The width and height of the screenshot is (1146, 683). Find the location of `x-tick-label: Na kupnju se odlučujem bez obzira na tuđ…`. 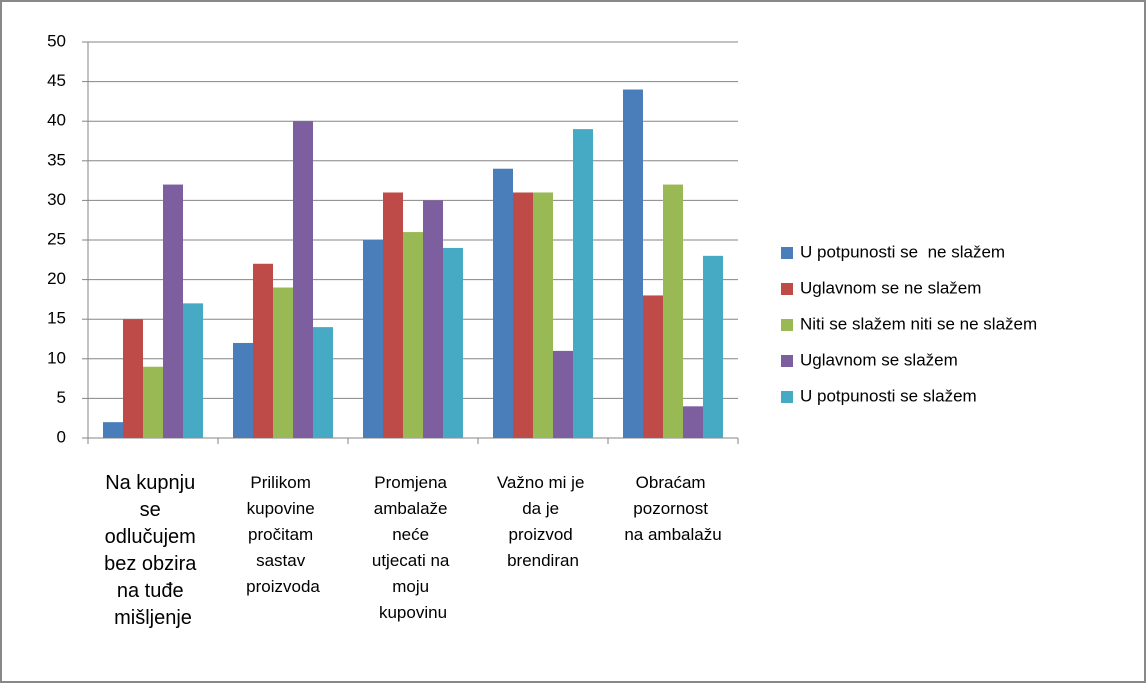

x-tick-label: Na kupnju se odlučujem bez obzira na tuđ… is located at coordinates (153, 550).